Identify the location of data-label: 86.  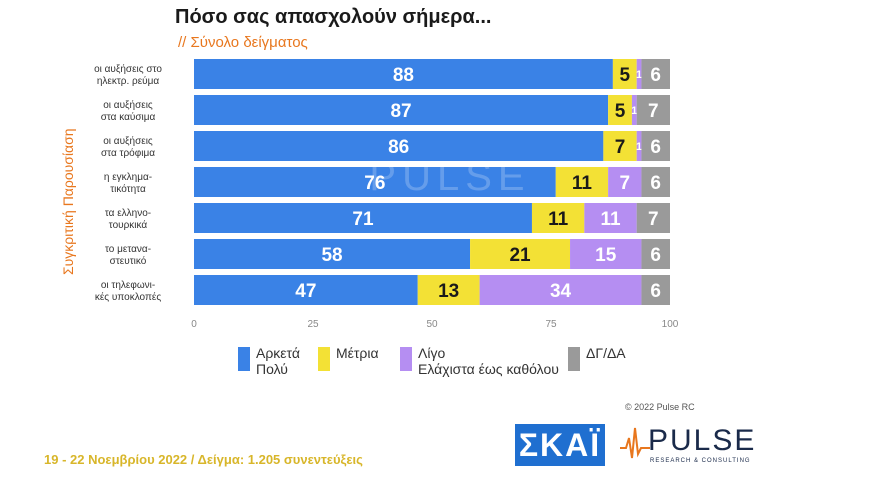
(398, 147).